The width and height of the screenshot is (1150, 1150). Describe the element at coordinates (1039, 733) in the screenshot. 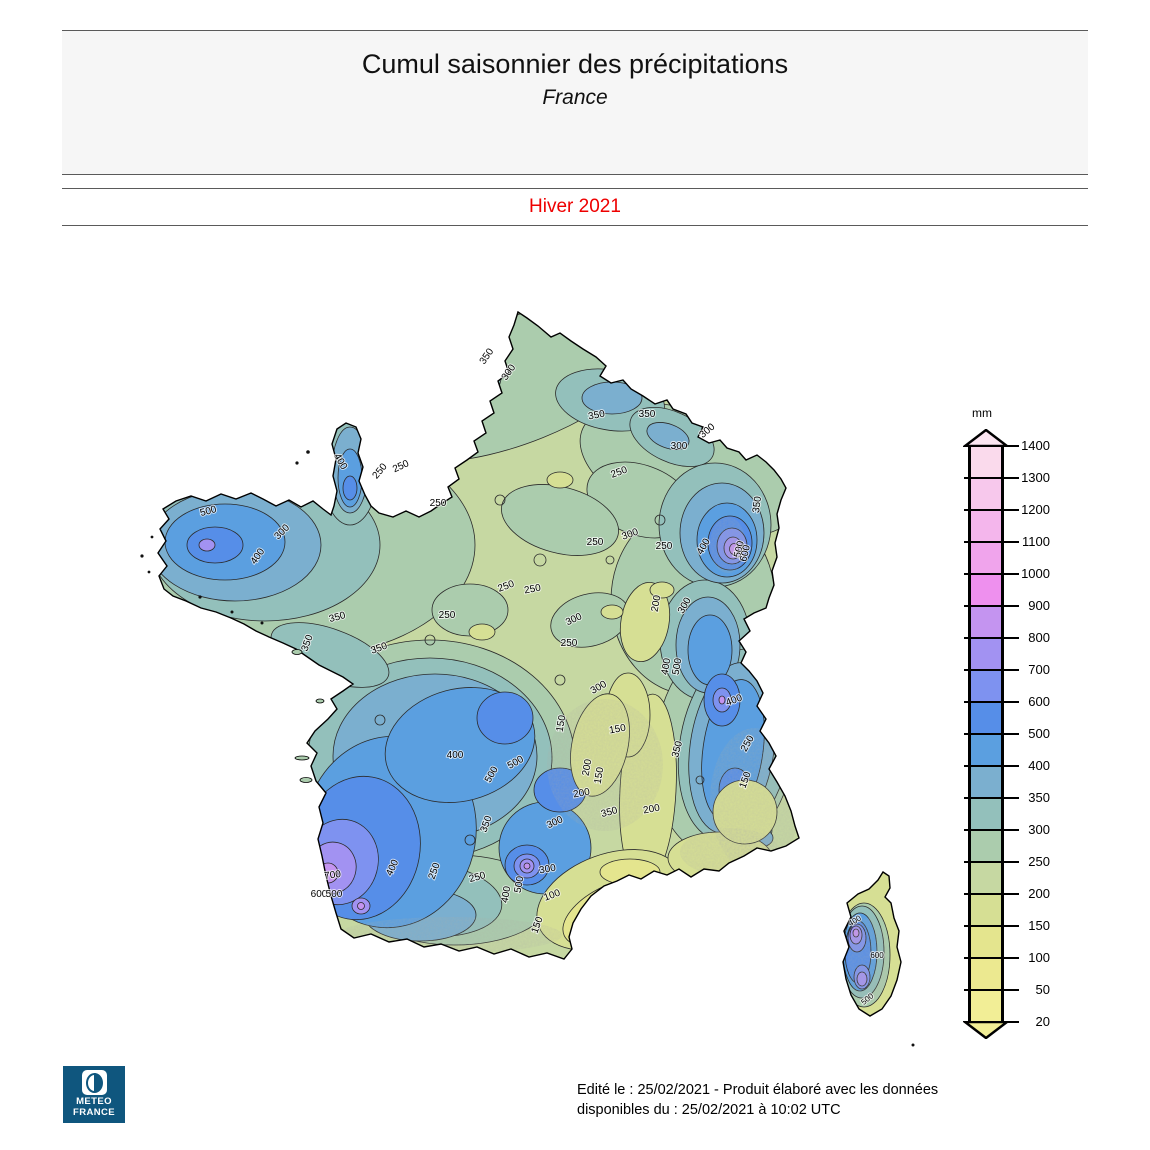

I see `legend-tick-label: 500` at that location.